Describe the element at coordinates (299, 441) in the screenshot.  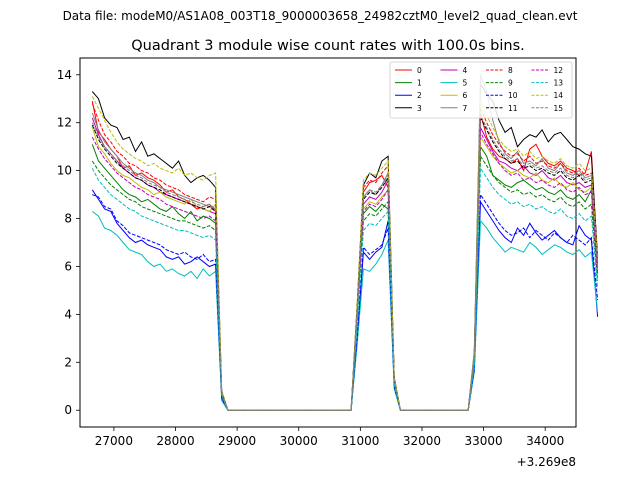
I see `x-tick-label: 30000` at that location.